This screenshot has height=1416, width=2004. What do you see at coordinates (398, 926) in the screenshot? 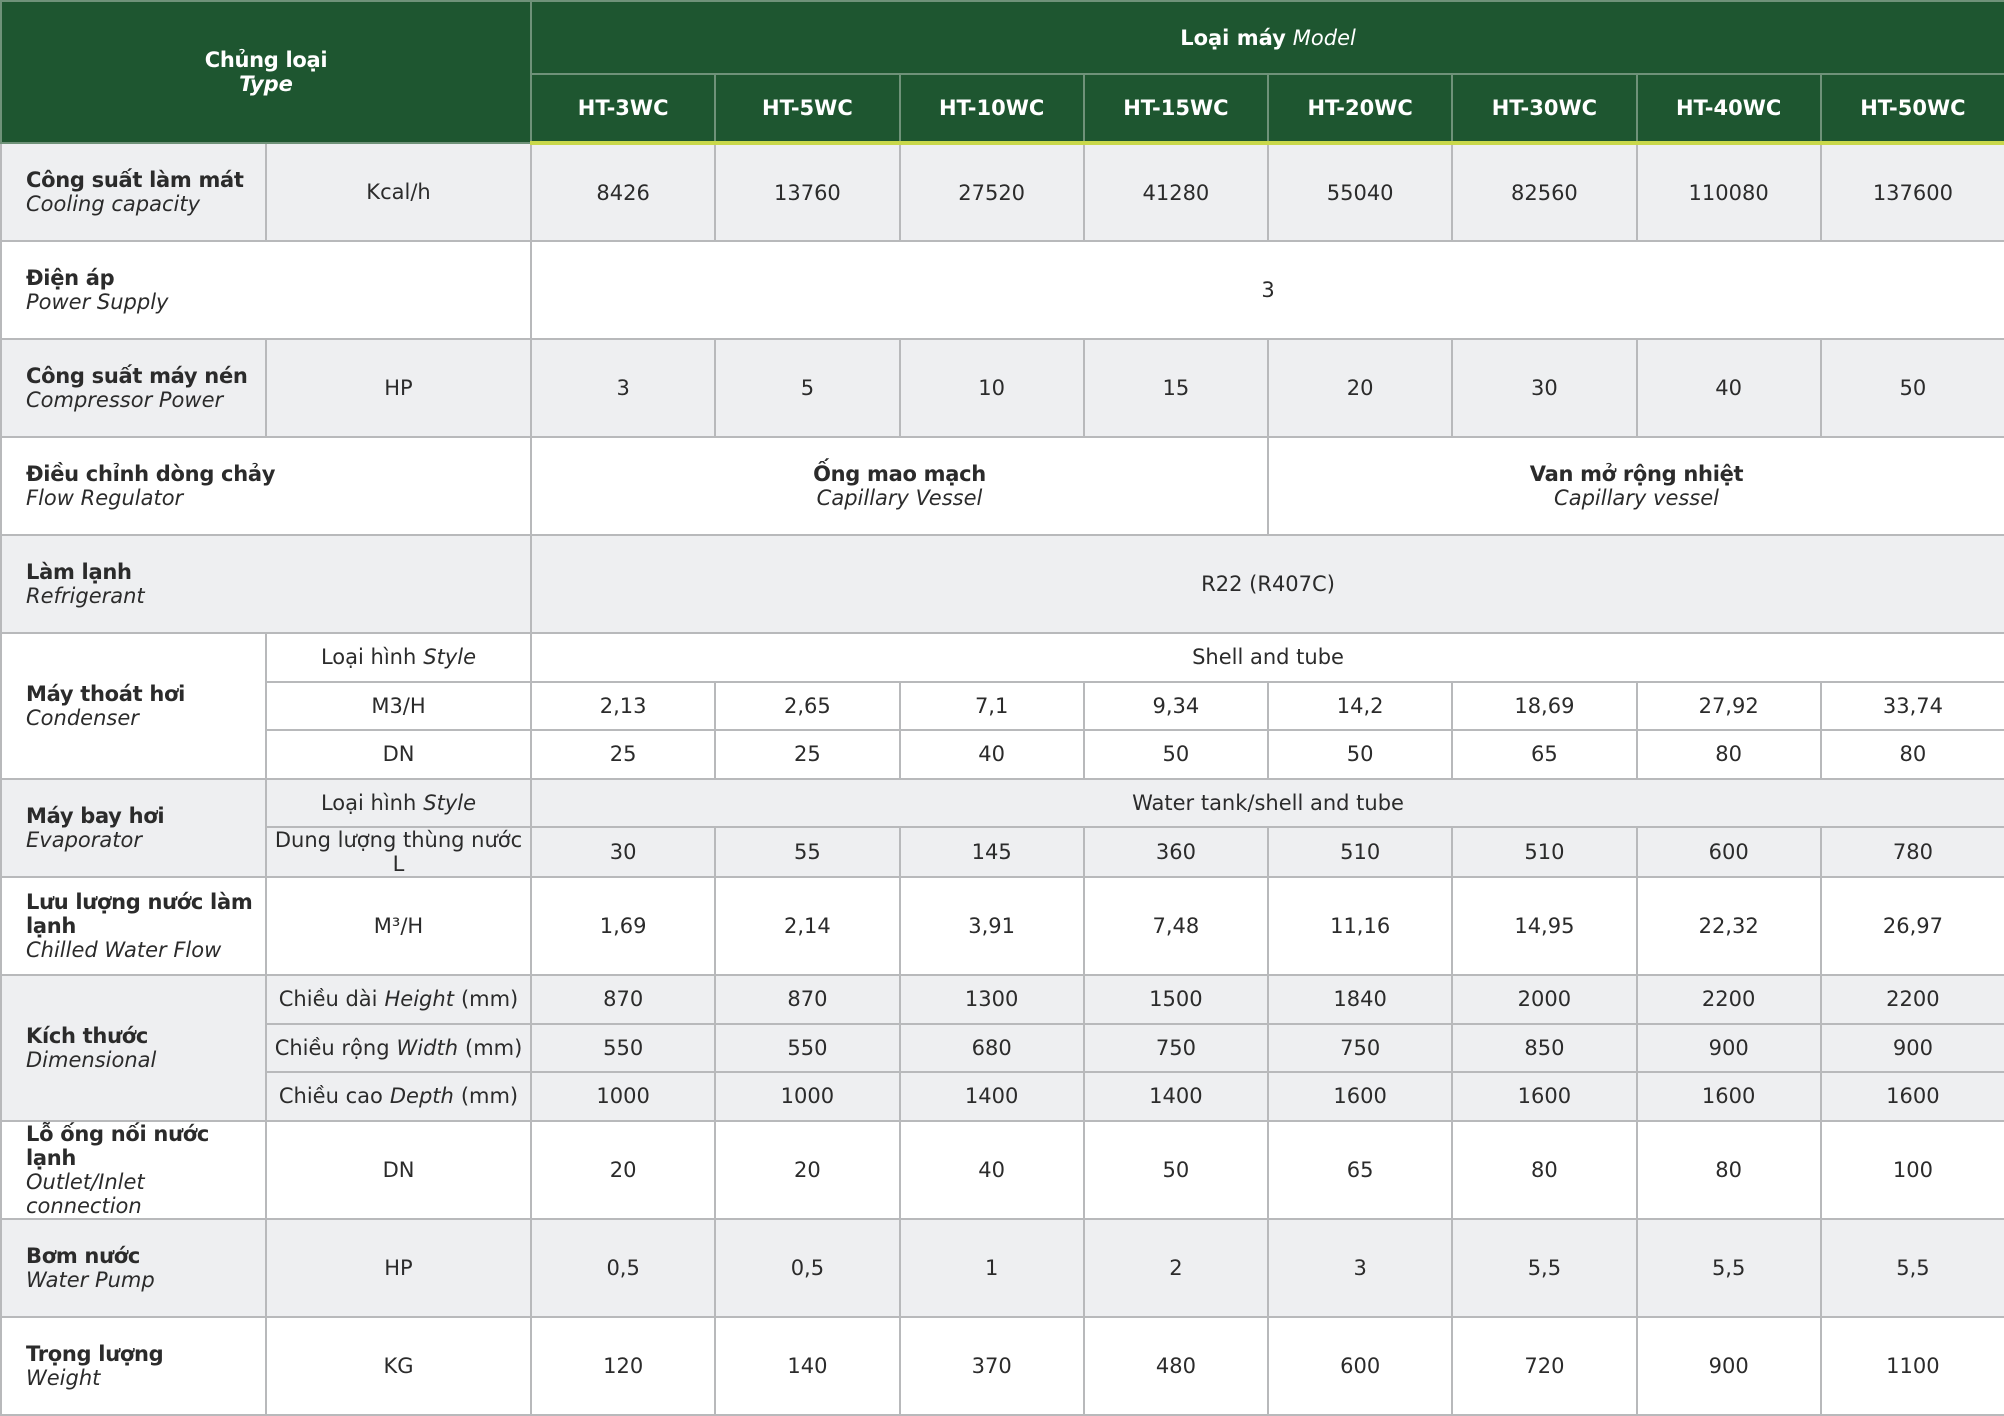
I see `unit: M³/H` at bounding box center [398, 926].